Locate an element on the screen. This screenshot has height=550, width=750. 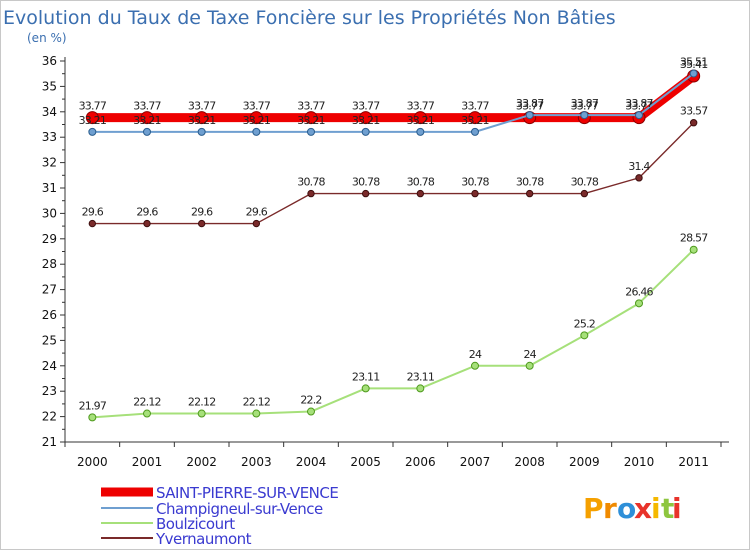
x-tick-label: 2002 is located at coordinates (201, 462).